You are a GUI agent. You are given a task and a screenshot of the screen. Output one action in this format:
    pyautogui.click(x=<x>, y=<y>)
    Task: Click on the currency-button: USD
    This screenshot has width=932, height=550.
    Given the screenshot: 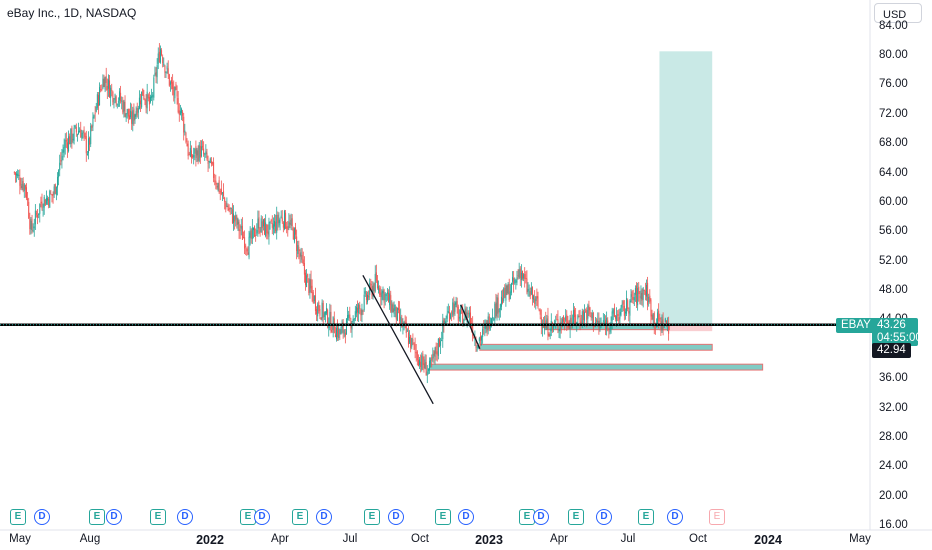 What is the action you would take?
    pyautogui.click(x=898, y=13)
    